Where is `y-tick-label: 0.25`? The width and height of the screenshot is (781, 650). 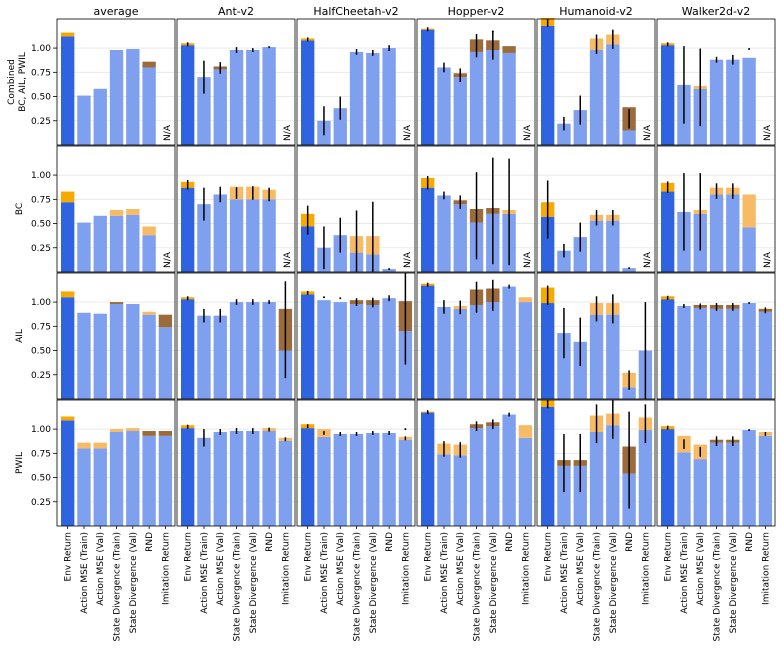 y-tick-label: 0.25 is located at coordinates (41, 503).